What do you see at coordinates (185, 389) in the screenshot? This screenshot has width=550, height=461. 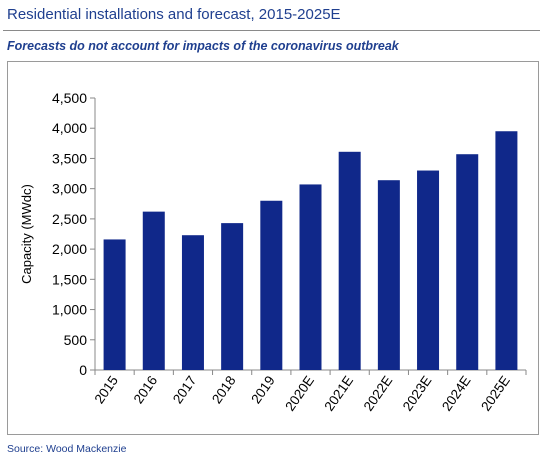 I see `x-tick-label: 2017` at bounding box center [185, 389].